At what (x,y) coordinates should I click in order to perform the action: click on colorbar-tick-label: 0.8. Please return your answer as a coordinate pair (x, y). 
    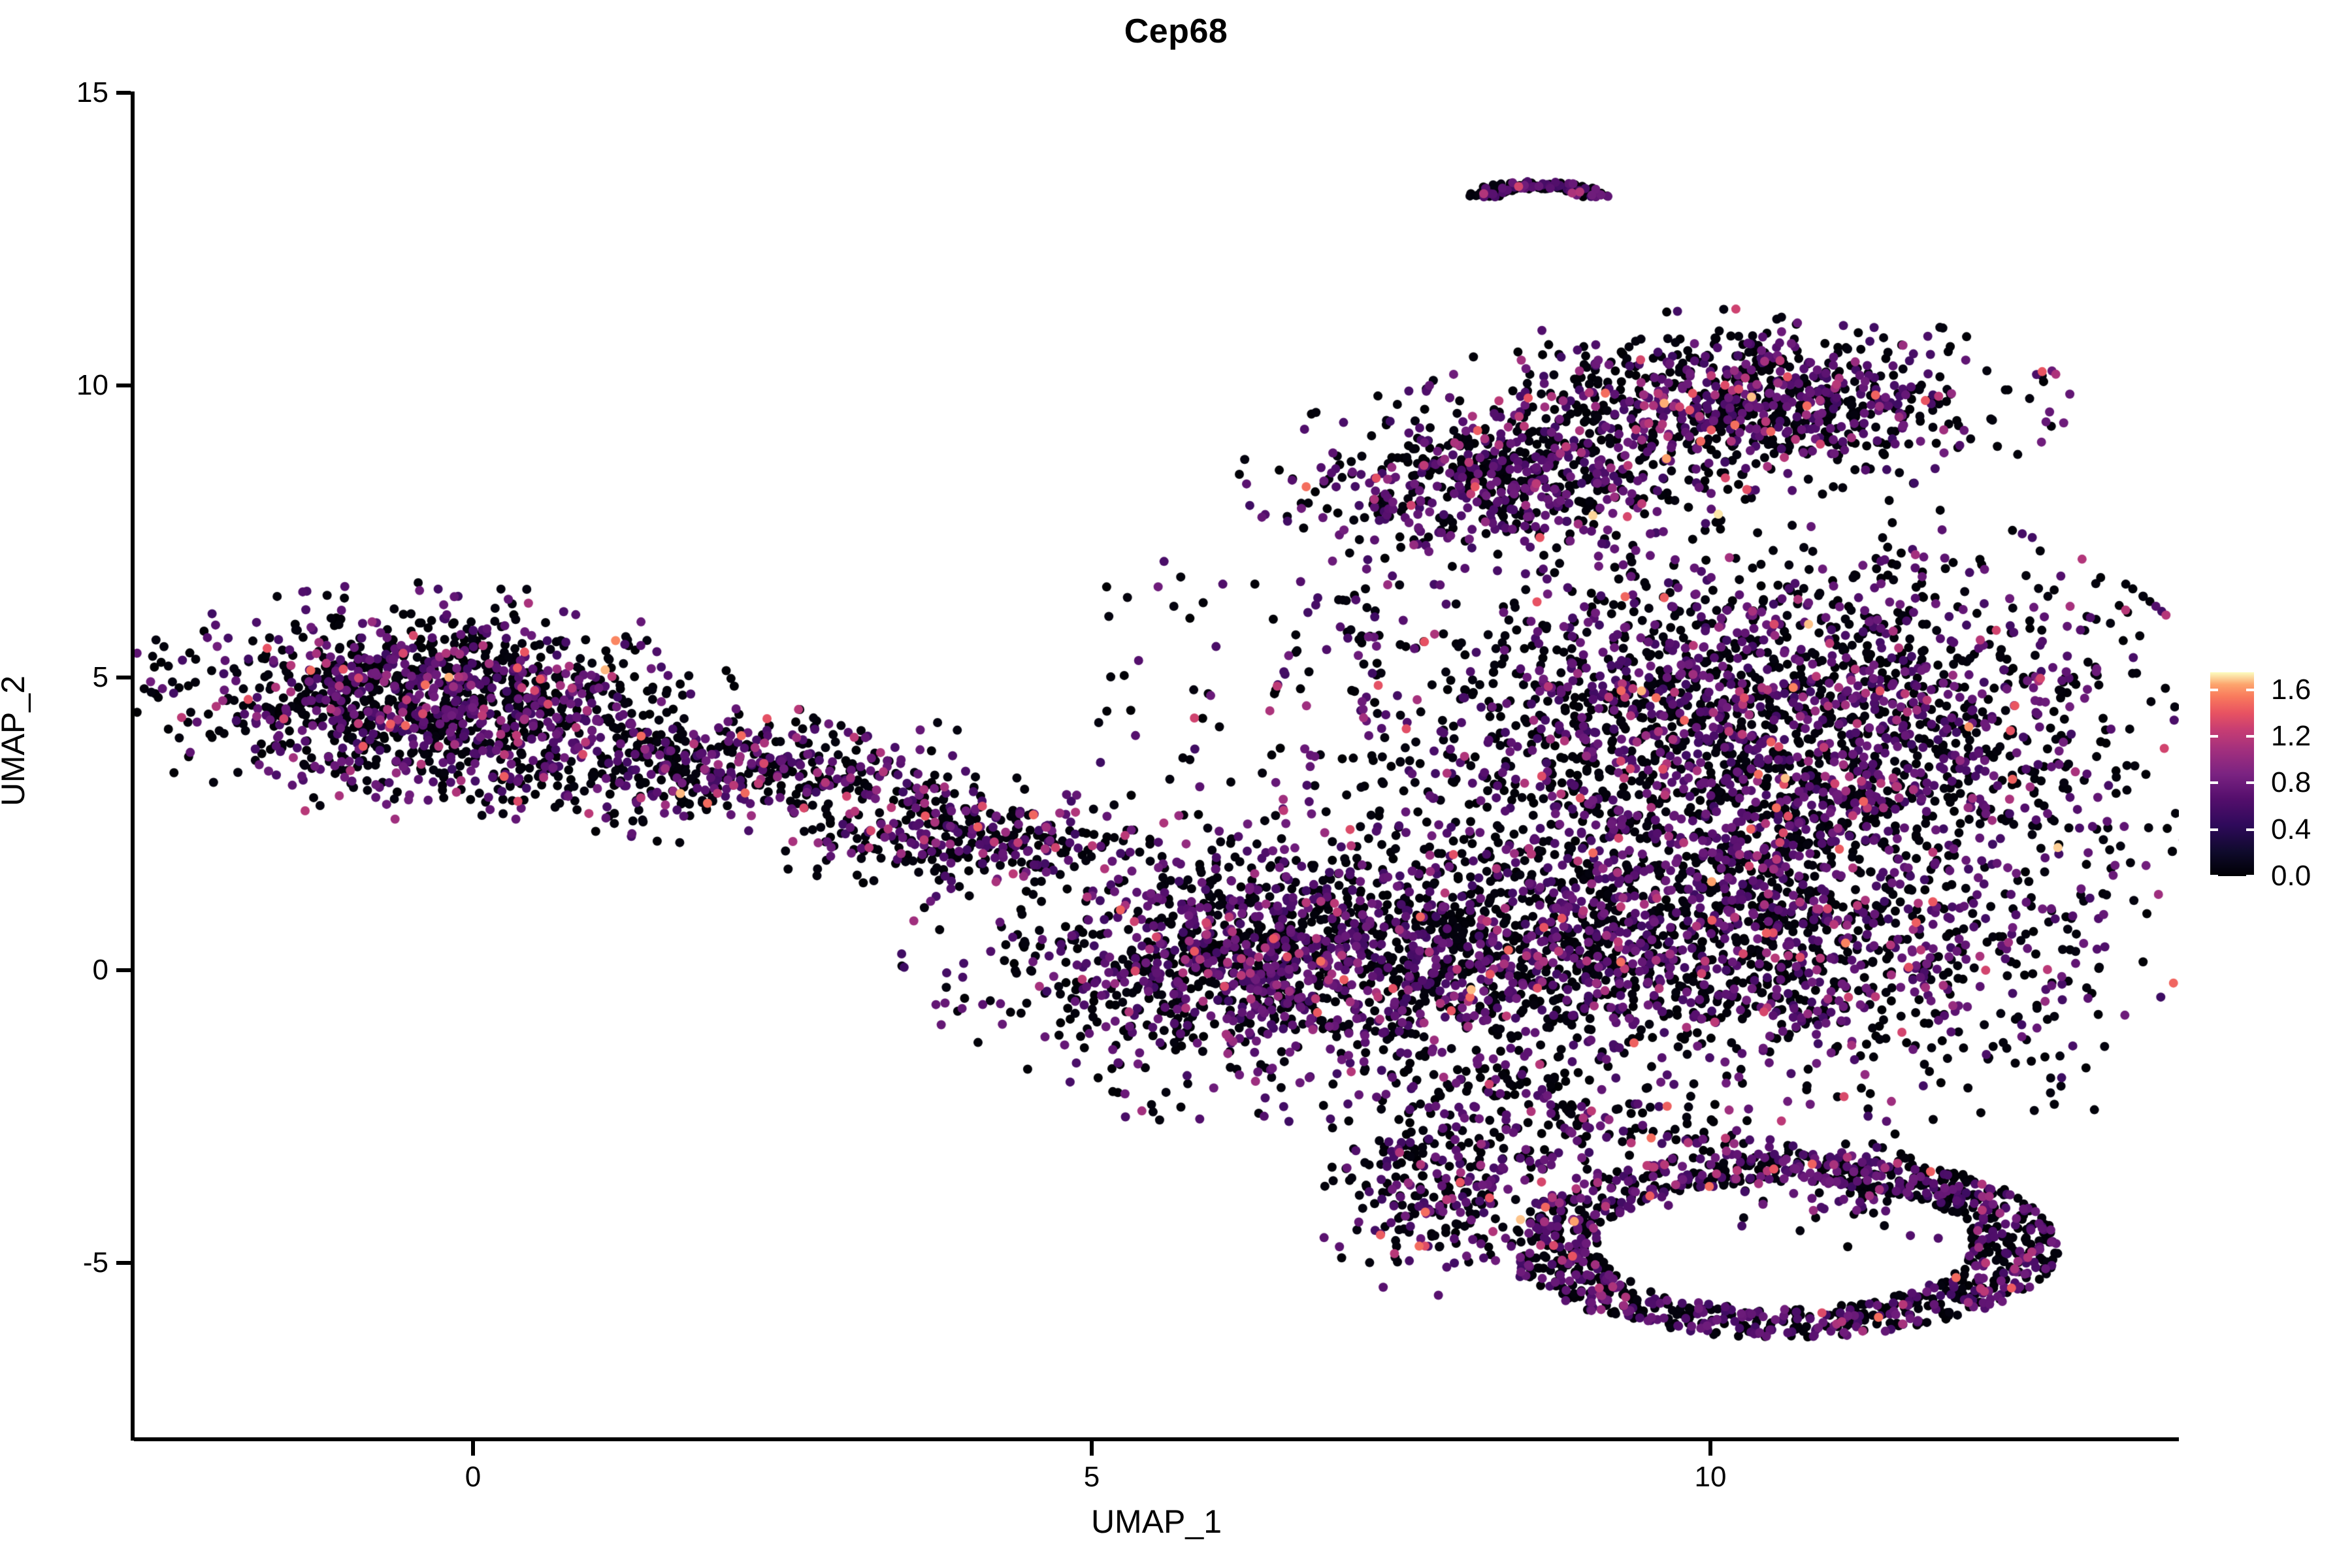
    Looking at the image, I should click on (2291, 782).